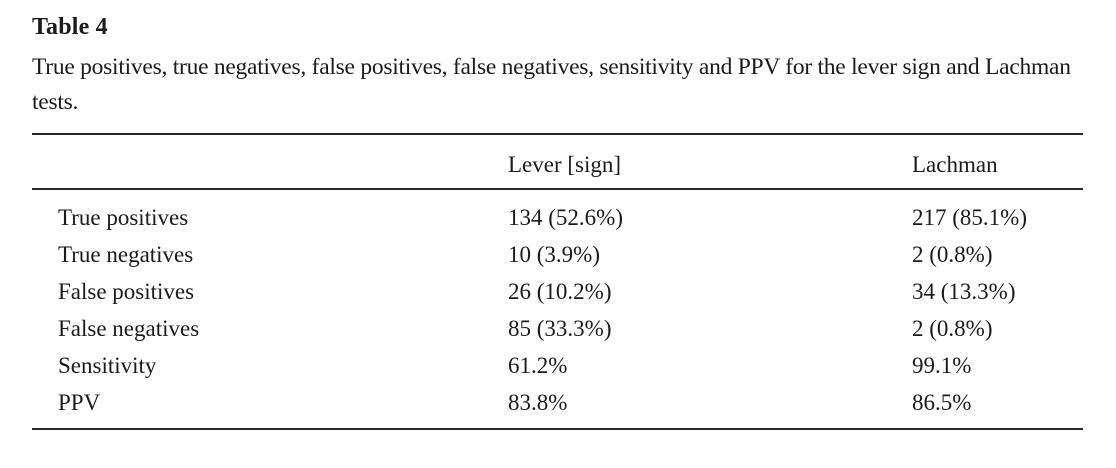 Image resolution: width=1116 pixels, height=468 pixels. I want to click on table-row-true-positives: True positives 134 (52.6%) 217 (85.1%), so click(557, 212).